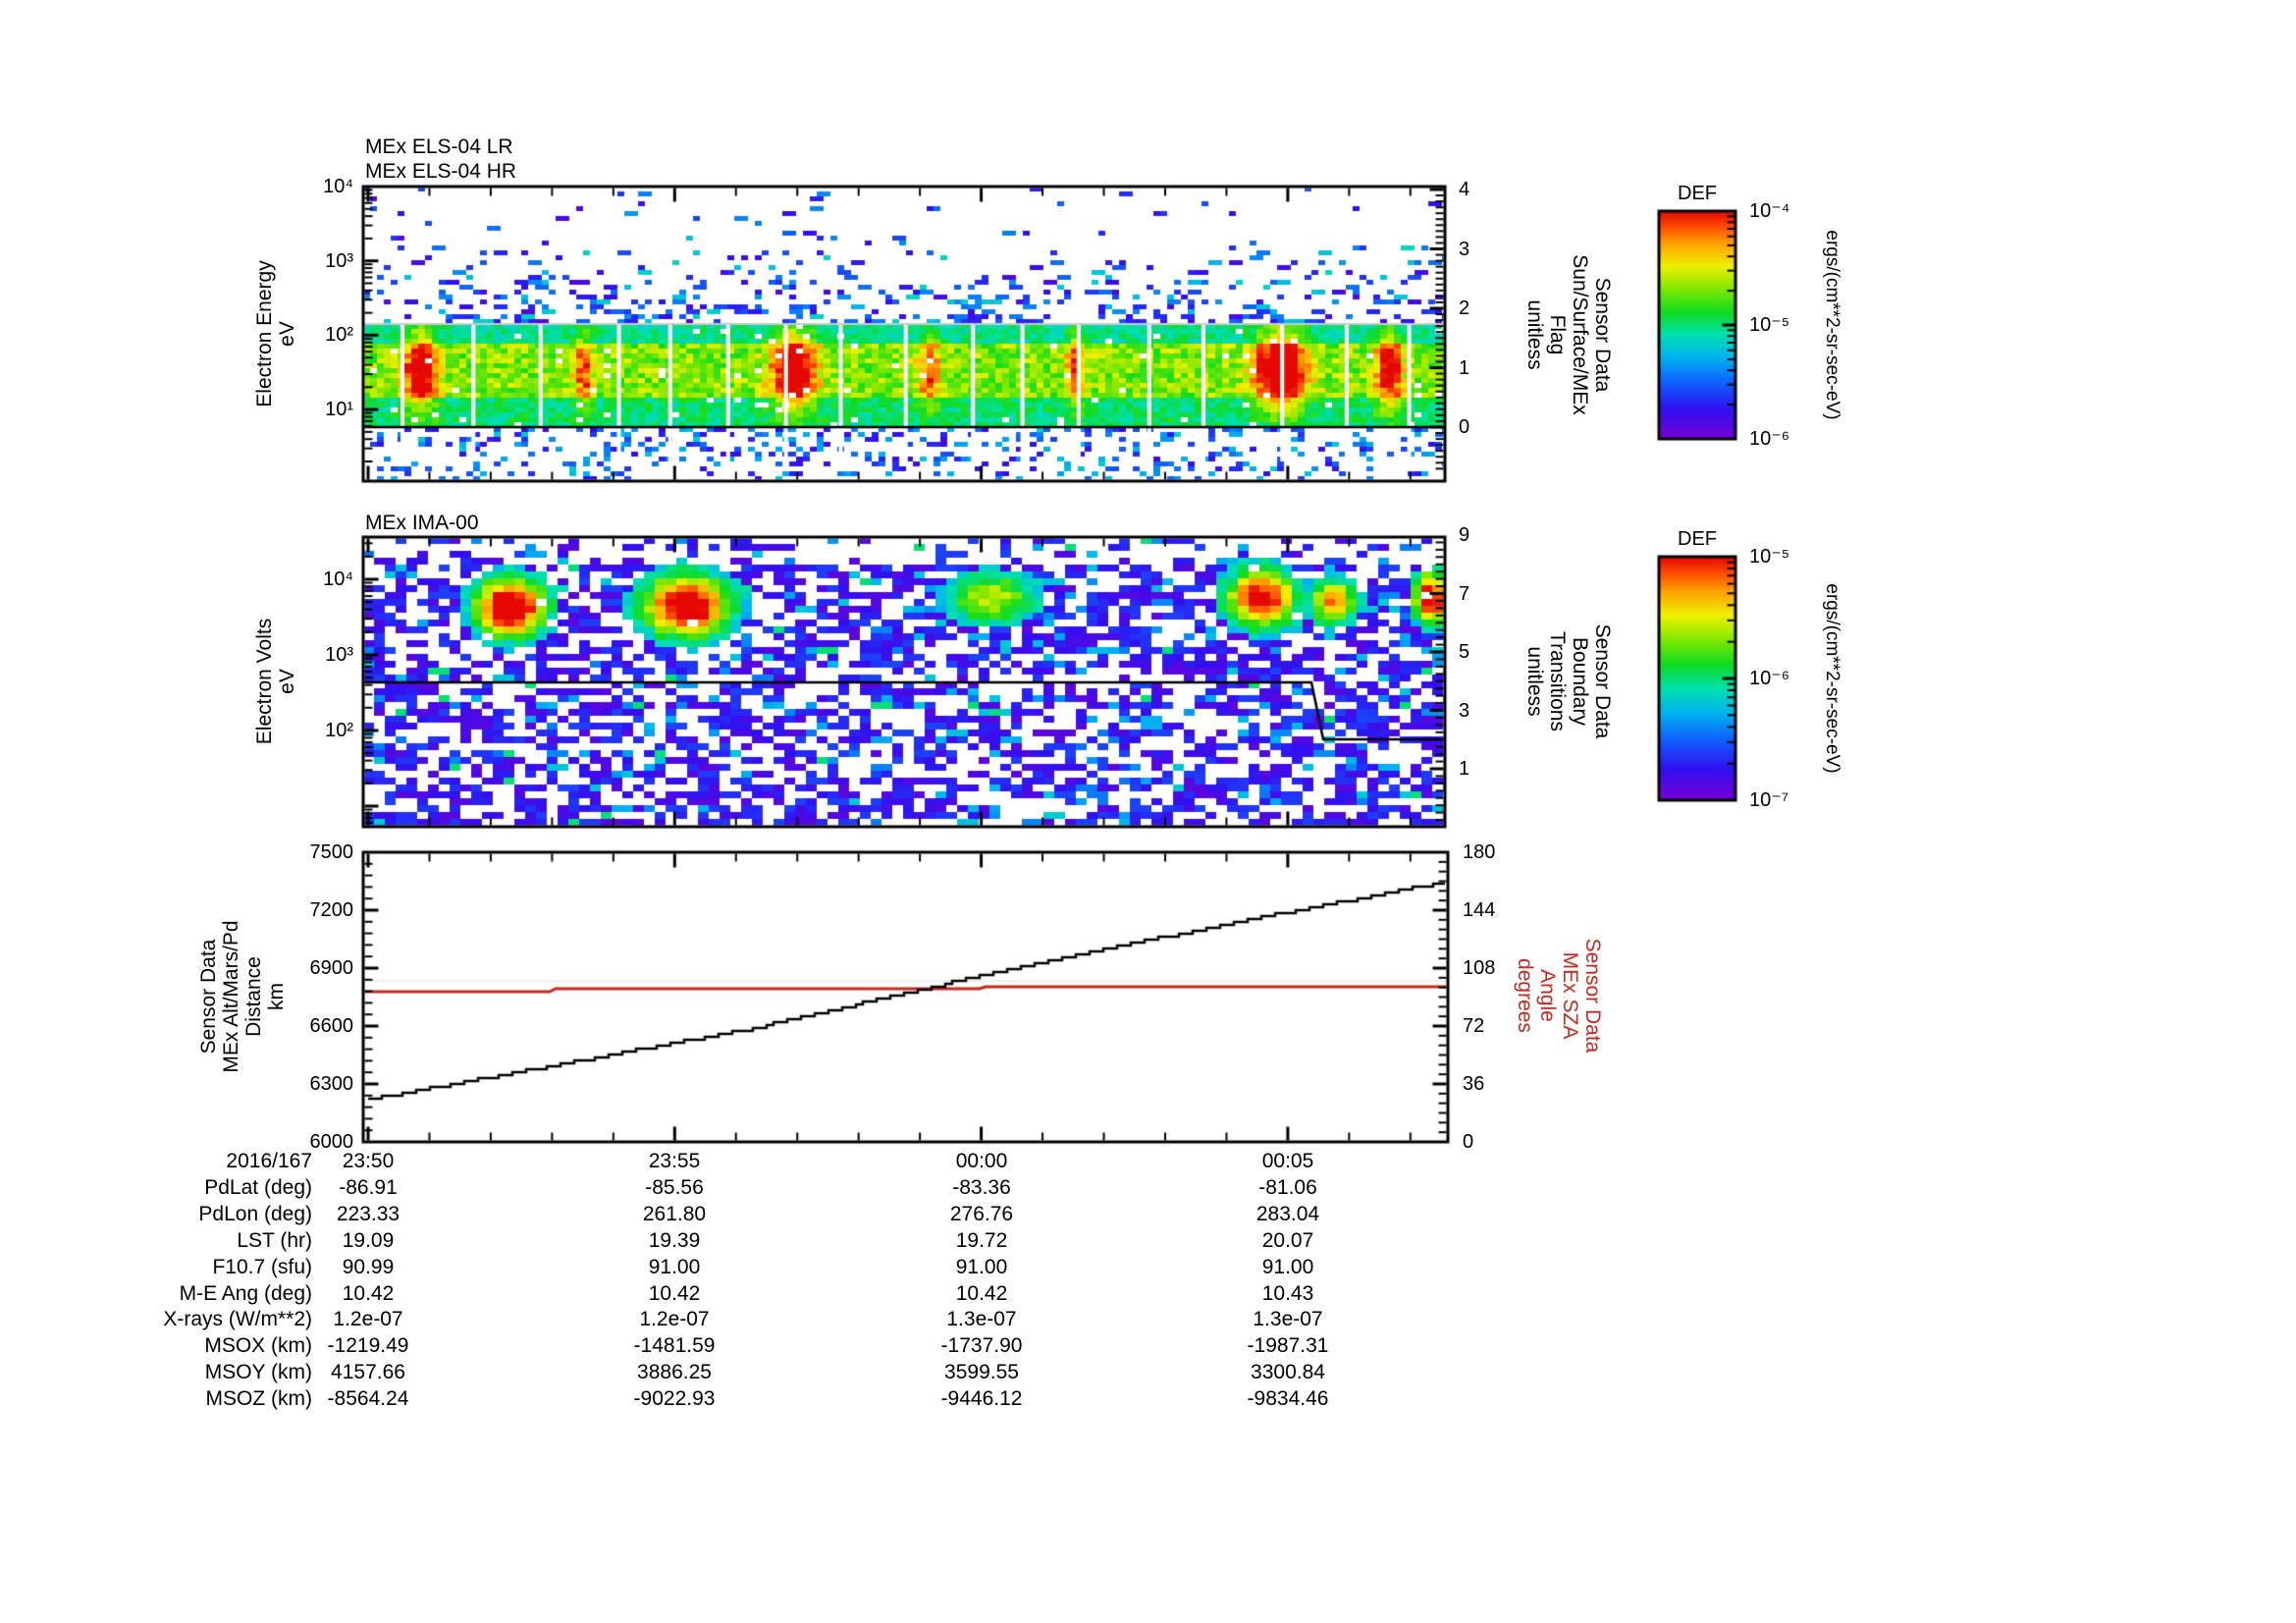 The image size is (2296, 1623). I want to click on table-row-value: 223.33, so click(368, 1213).